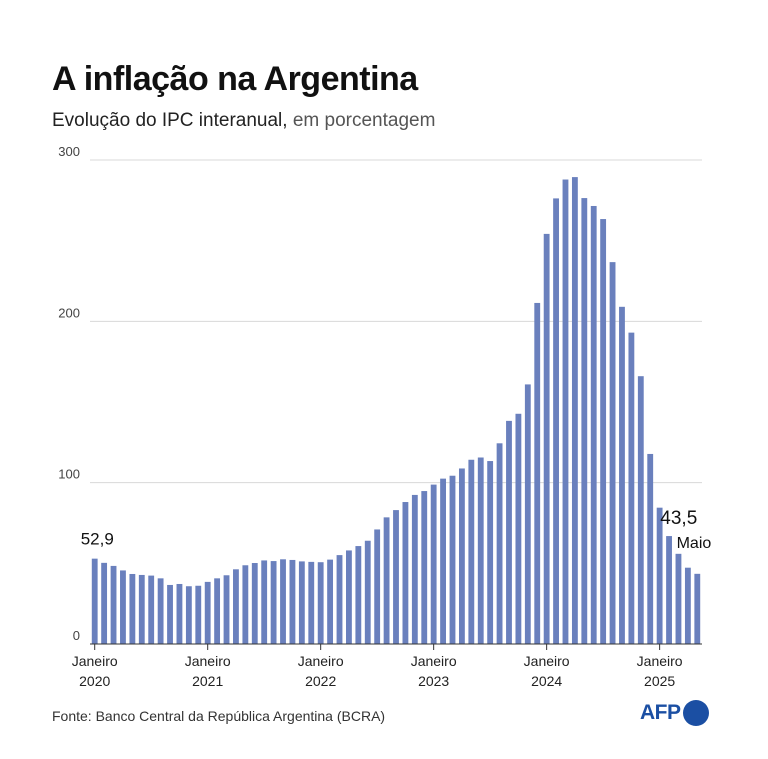 The width and height of the screenshot is (768, 759). What do you see at coordinates (207, 681) in the screenshot?
I see `x-tick-label: 2021` at bounding box center [207, 681].